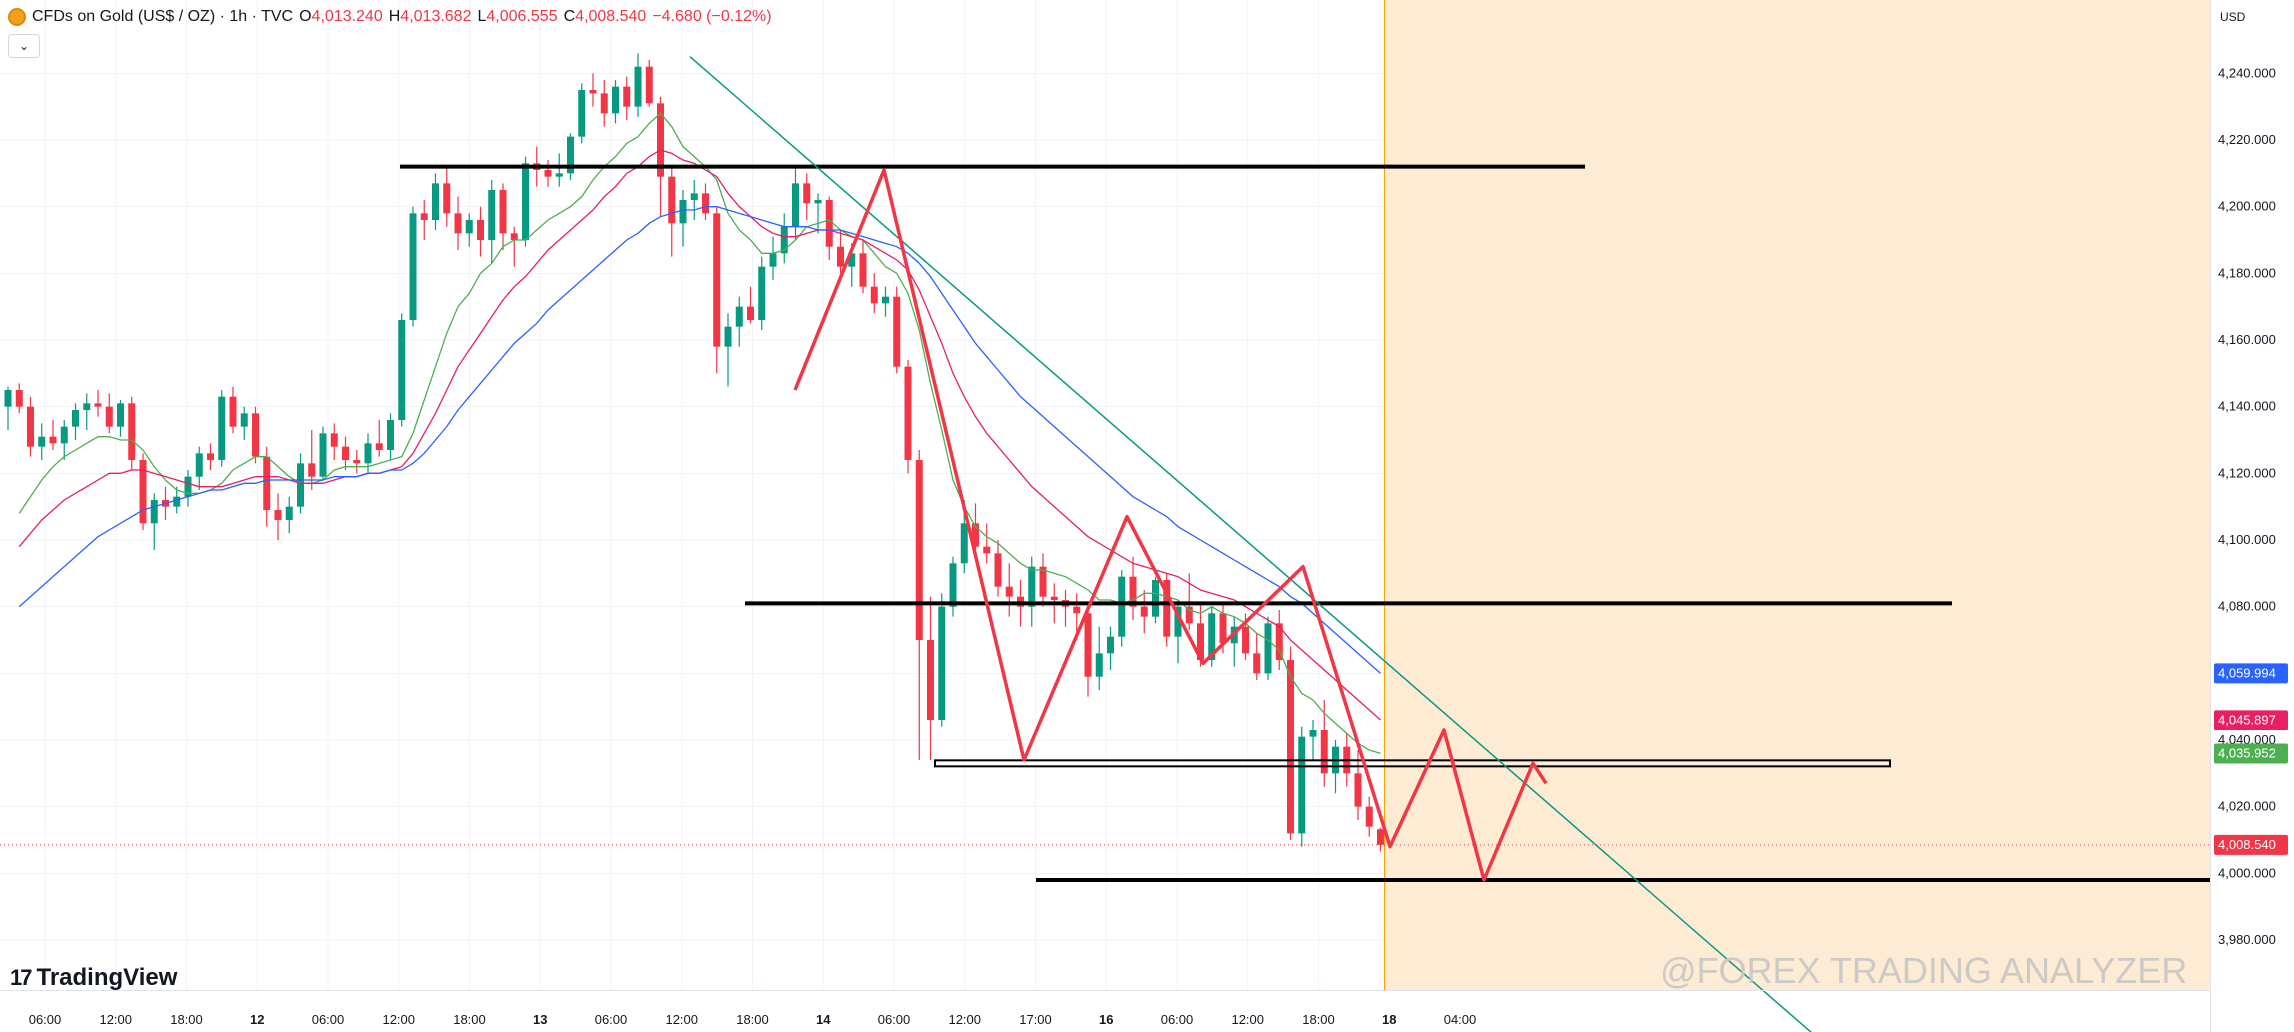  I want to click on time-tick-label: 12, so click(257, 1019).